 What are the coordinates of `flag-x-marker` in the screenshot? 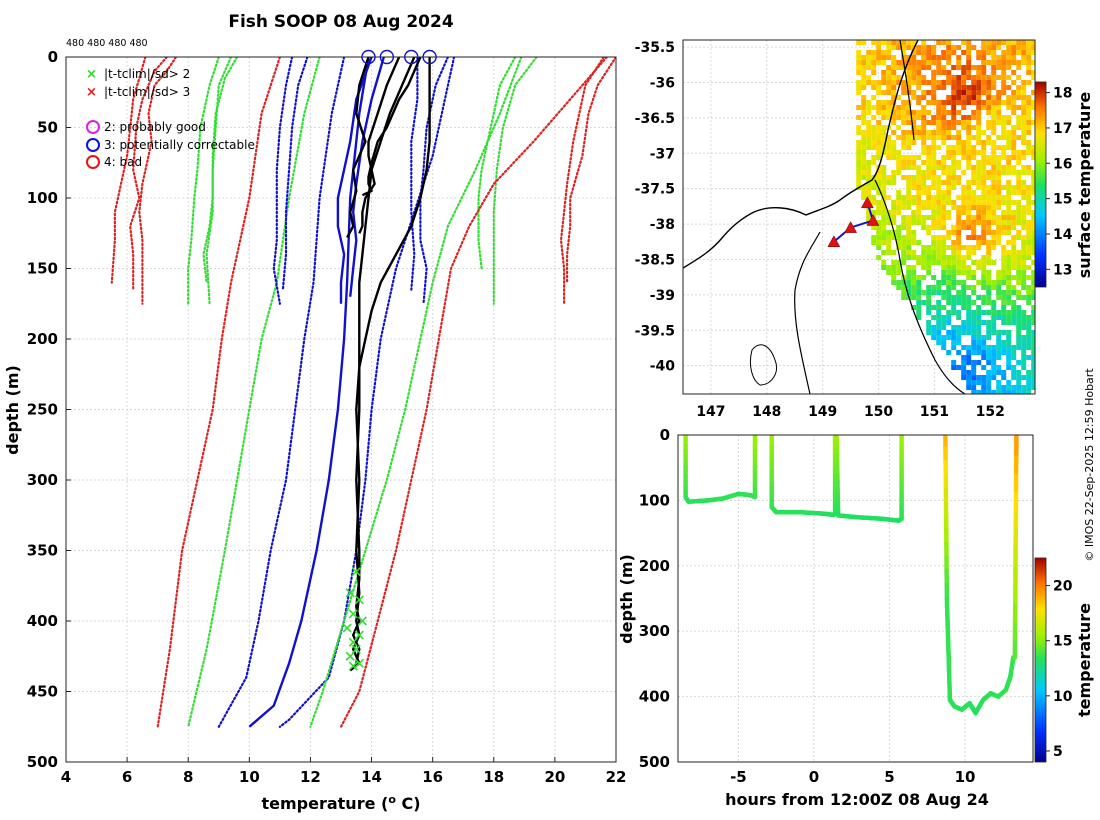 It's located at (359, 663).